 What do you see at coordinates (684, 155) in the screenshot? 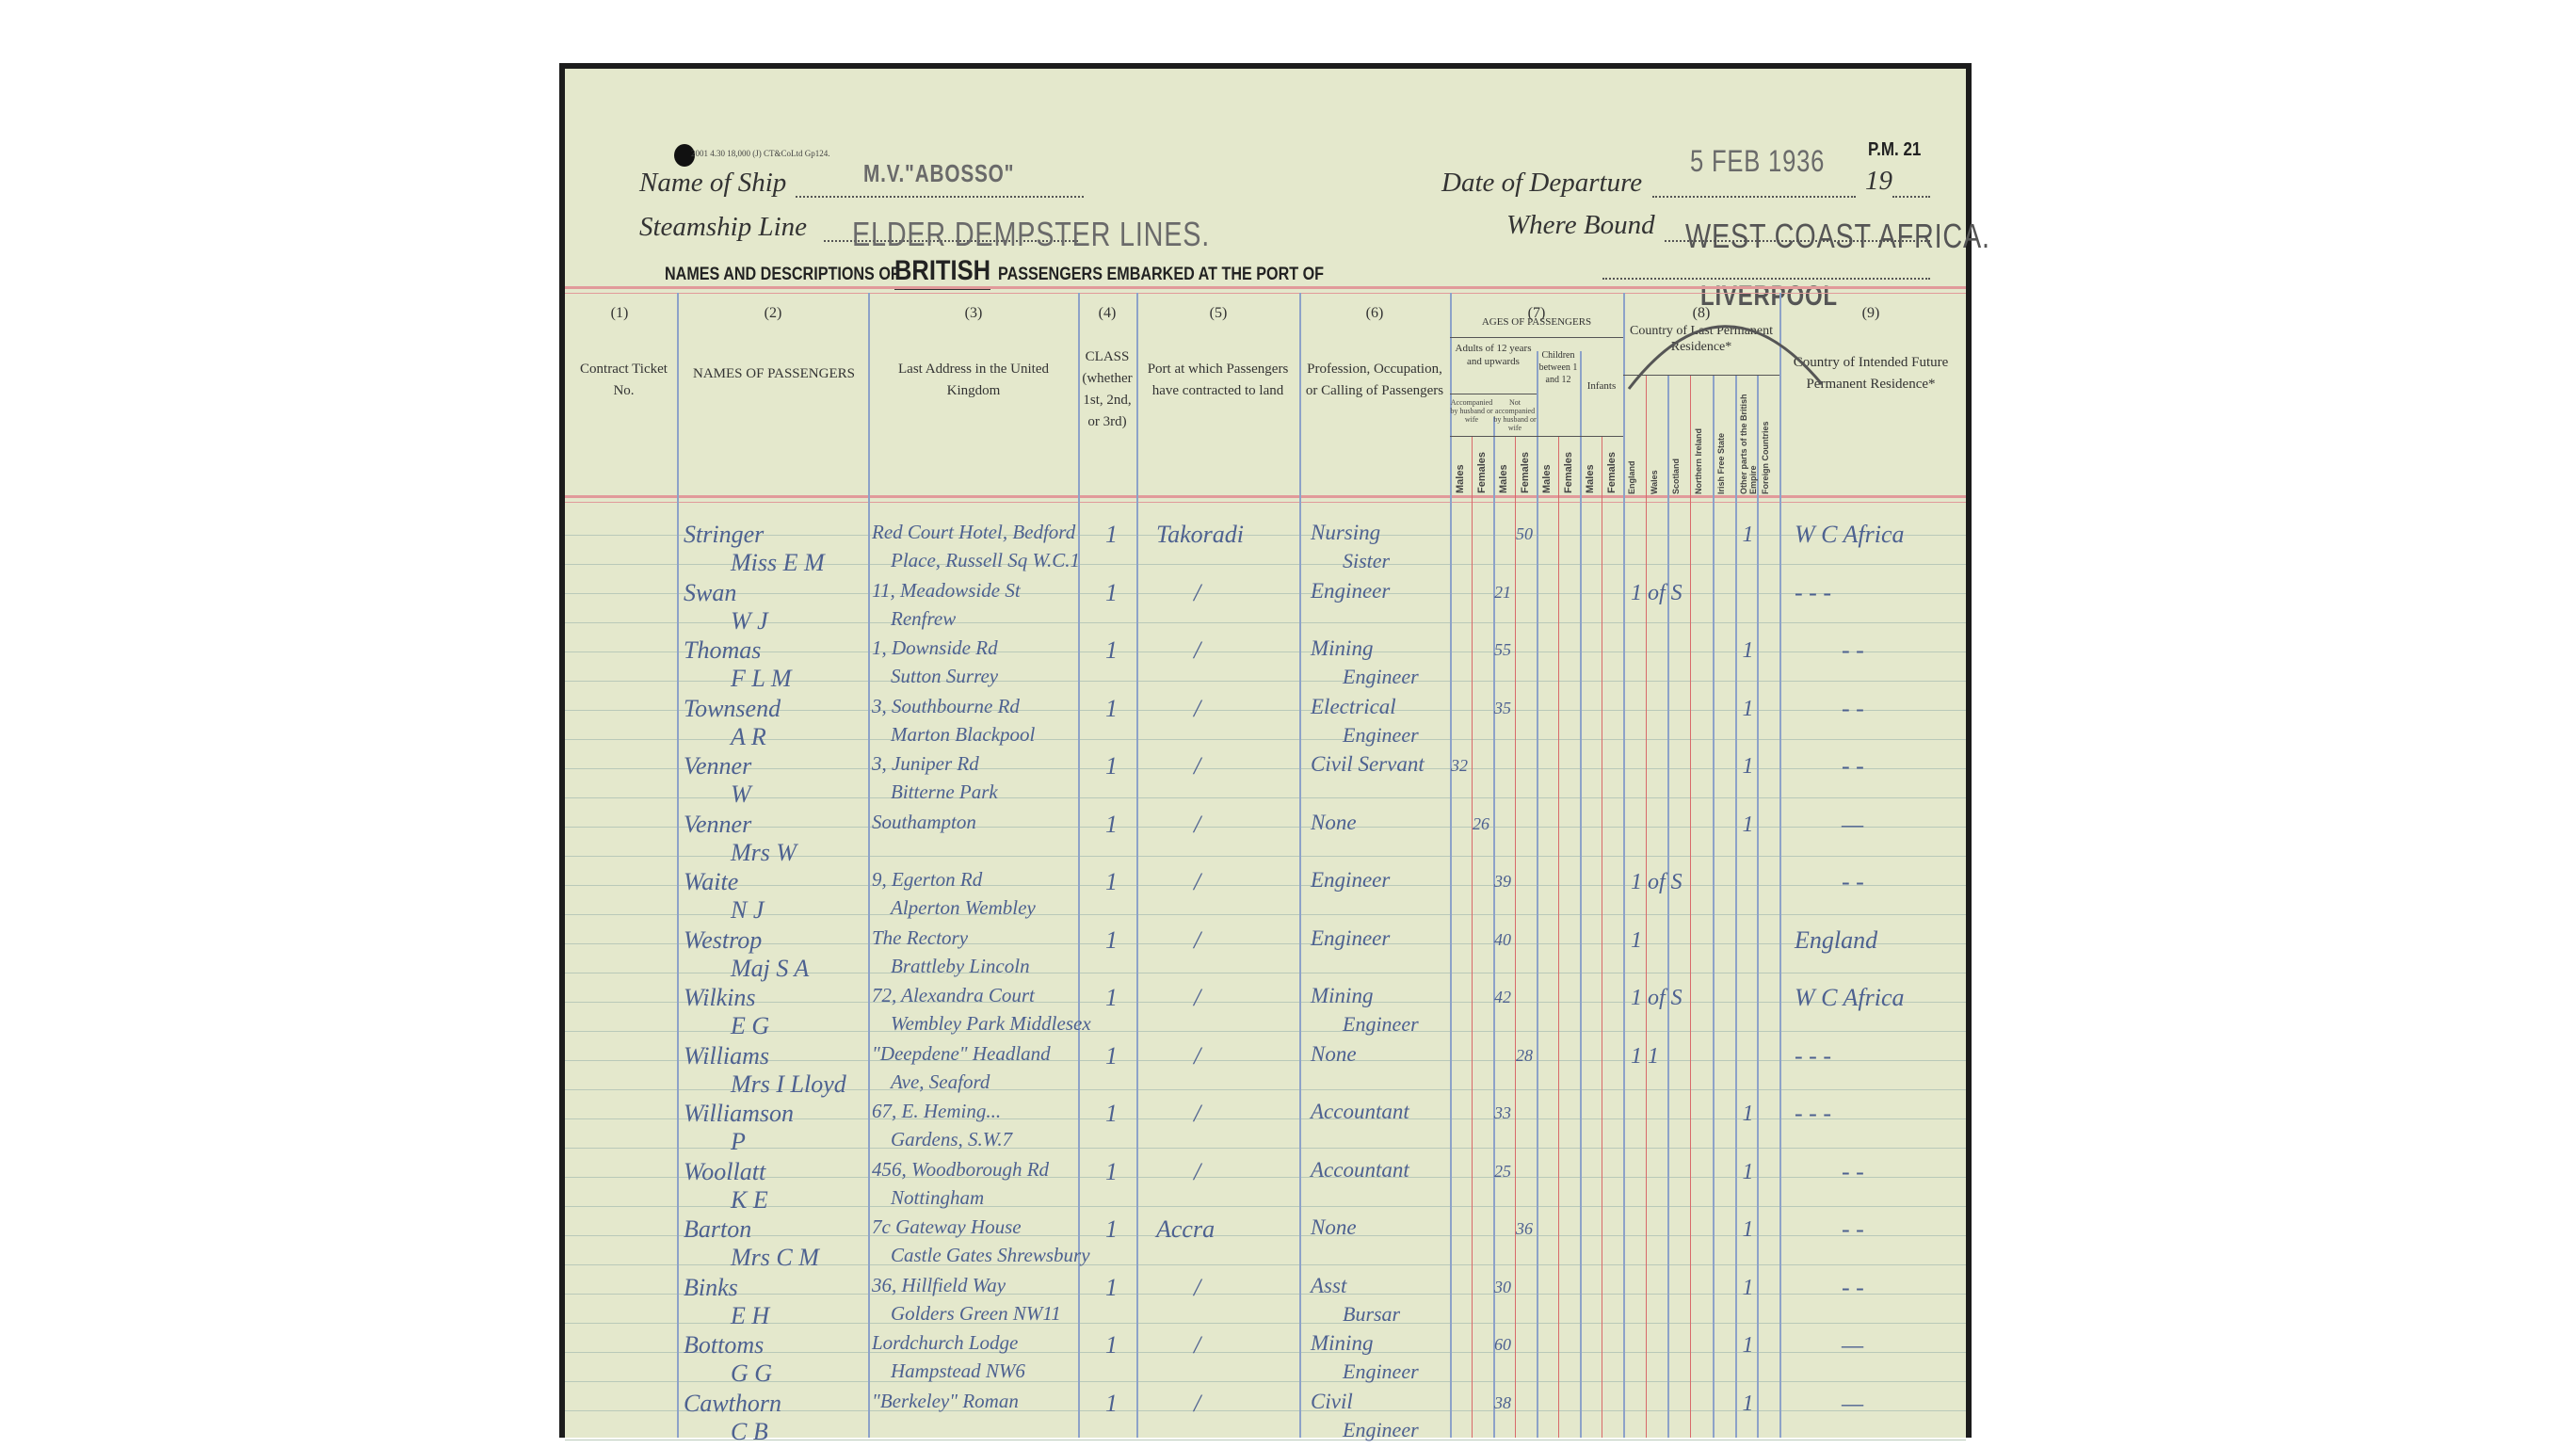
I see `punch-hole` at bounding box center [684, 155].